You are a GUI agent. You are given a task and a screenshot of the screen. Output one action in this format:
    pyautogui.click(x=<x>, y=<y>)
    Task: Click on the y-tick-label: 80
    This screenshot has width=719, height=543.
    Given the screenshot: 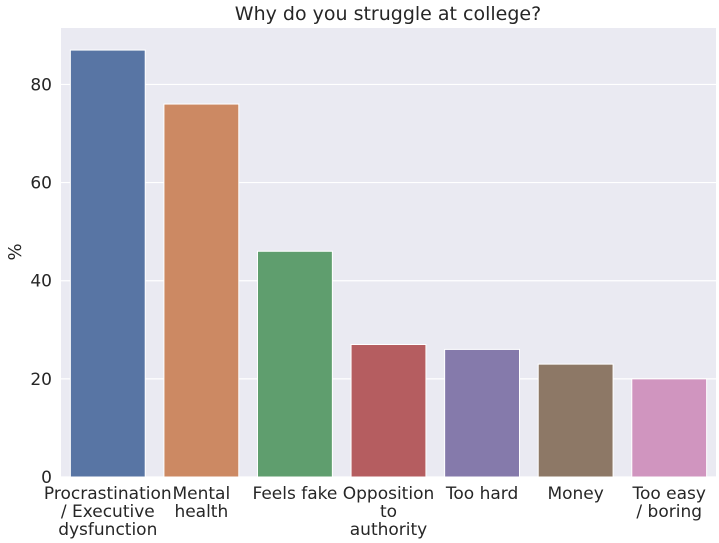 What is the action you would take?
    pyautogui.click(x=41, y=85)
    